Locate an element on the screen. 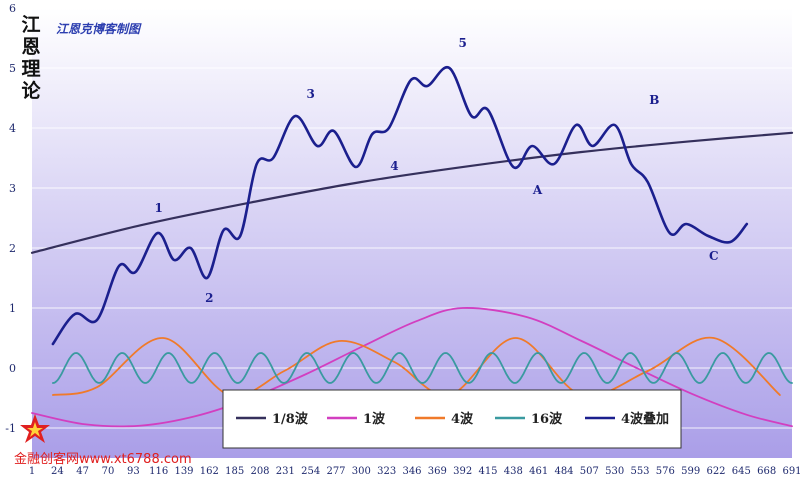  x-tick-label: 668 is located at coordinates (766, 471).